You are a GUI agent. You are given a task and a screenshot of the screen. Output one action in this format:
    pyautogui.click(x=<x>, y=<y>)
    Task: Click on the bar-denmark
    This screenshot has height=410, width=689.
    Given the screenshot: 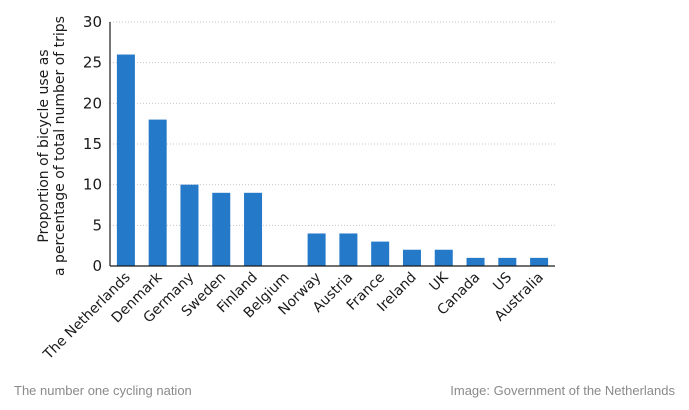 What is the action you would take?
    pyautogui.click(x=157, y=192)
    